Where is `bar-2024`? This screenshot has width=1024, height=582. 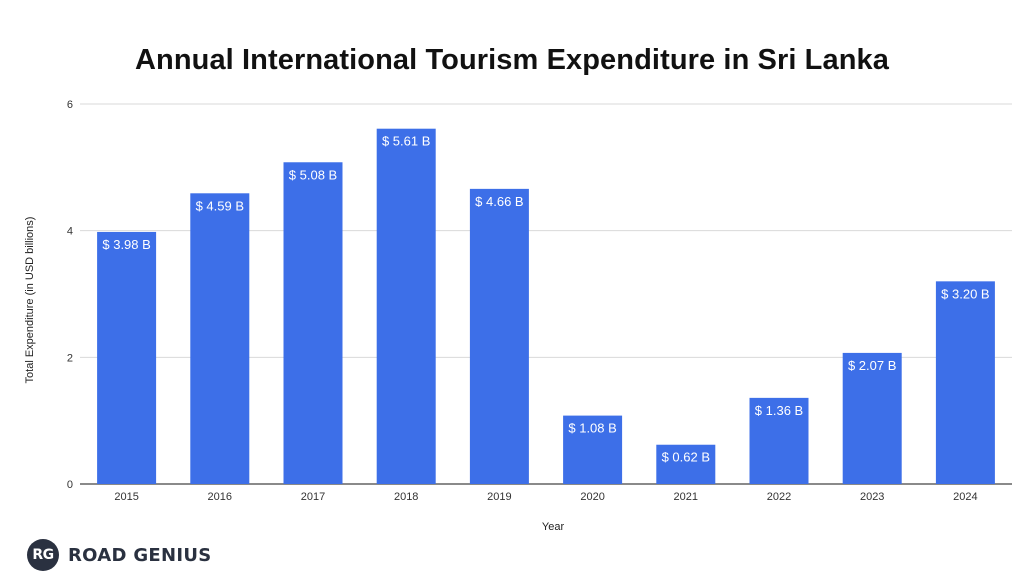 bar-2024 is located at coordinates (965, 382).